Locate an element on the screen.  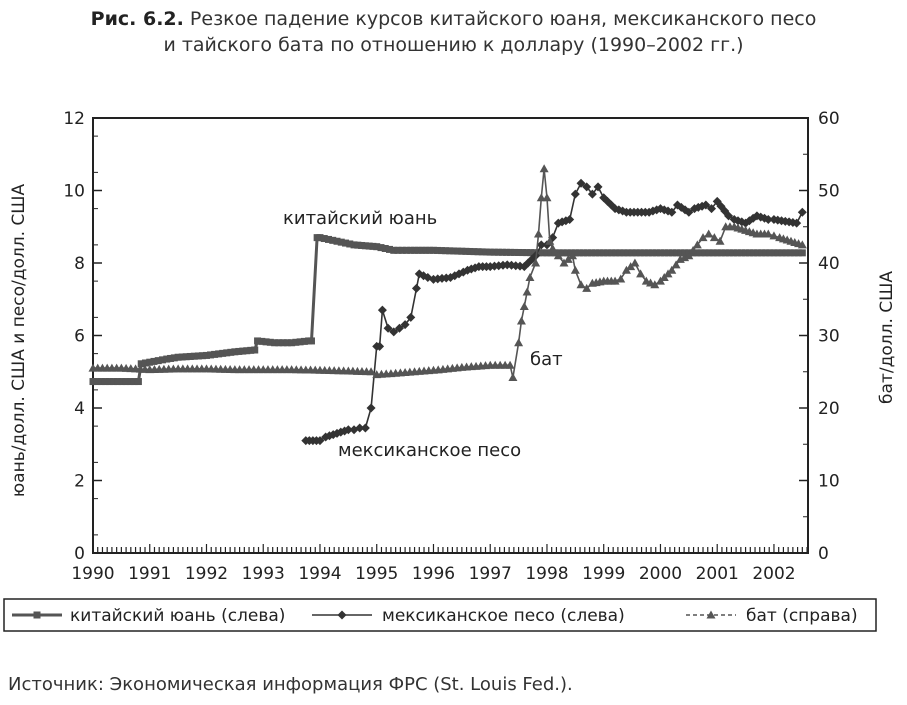
legend-label-yuan: китайский юань (слева) is located at coordinates (177, 616).